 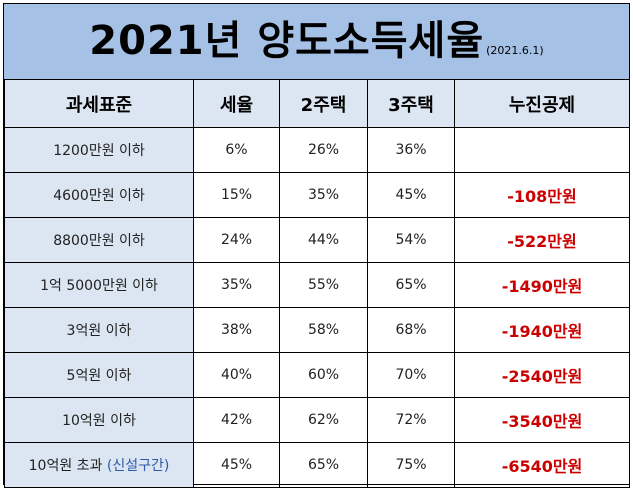 I want to click on table-row: 1억 5000만원 이하 35% 55% 65% -1490만원, so click(x=317, y=285).